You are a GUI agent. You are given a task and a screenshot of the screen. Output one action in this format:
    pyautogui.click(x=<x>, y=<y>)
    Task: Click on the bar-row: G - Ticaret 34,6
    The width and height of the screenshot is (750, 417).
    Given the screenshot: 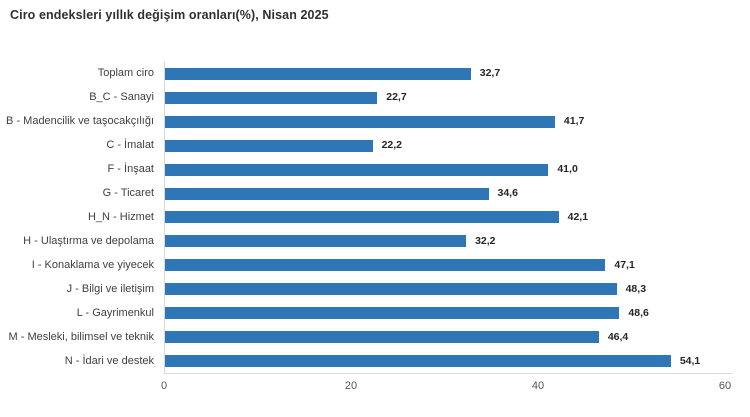 What is the action you would take?
    pyautogui.click(x=375, y=194)
    